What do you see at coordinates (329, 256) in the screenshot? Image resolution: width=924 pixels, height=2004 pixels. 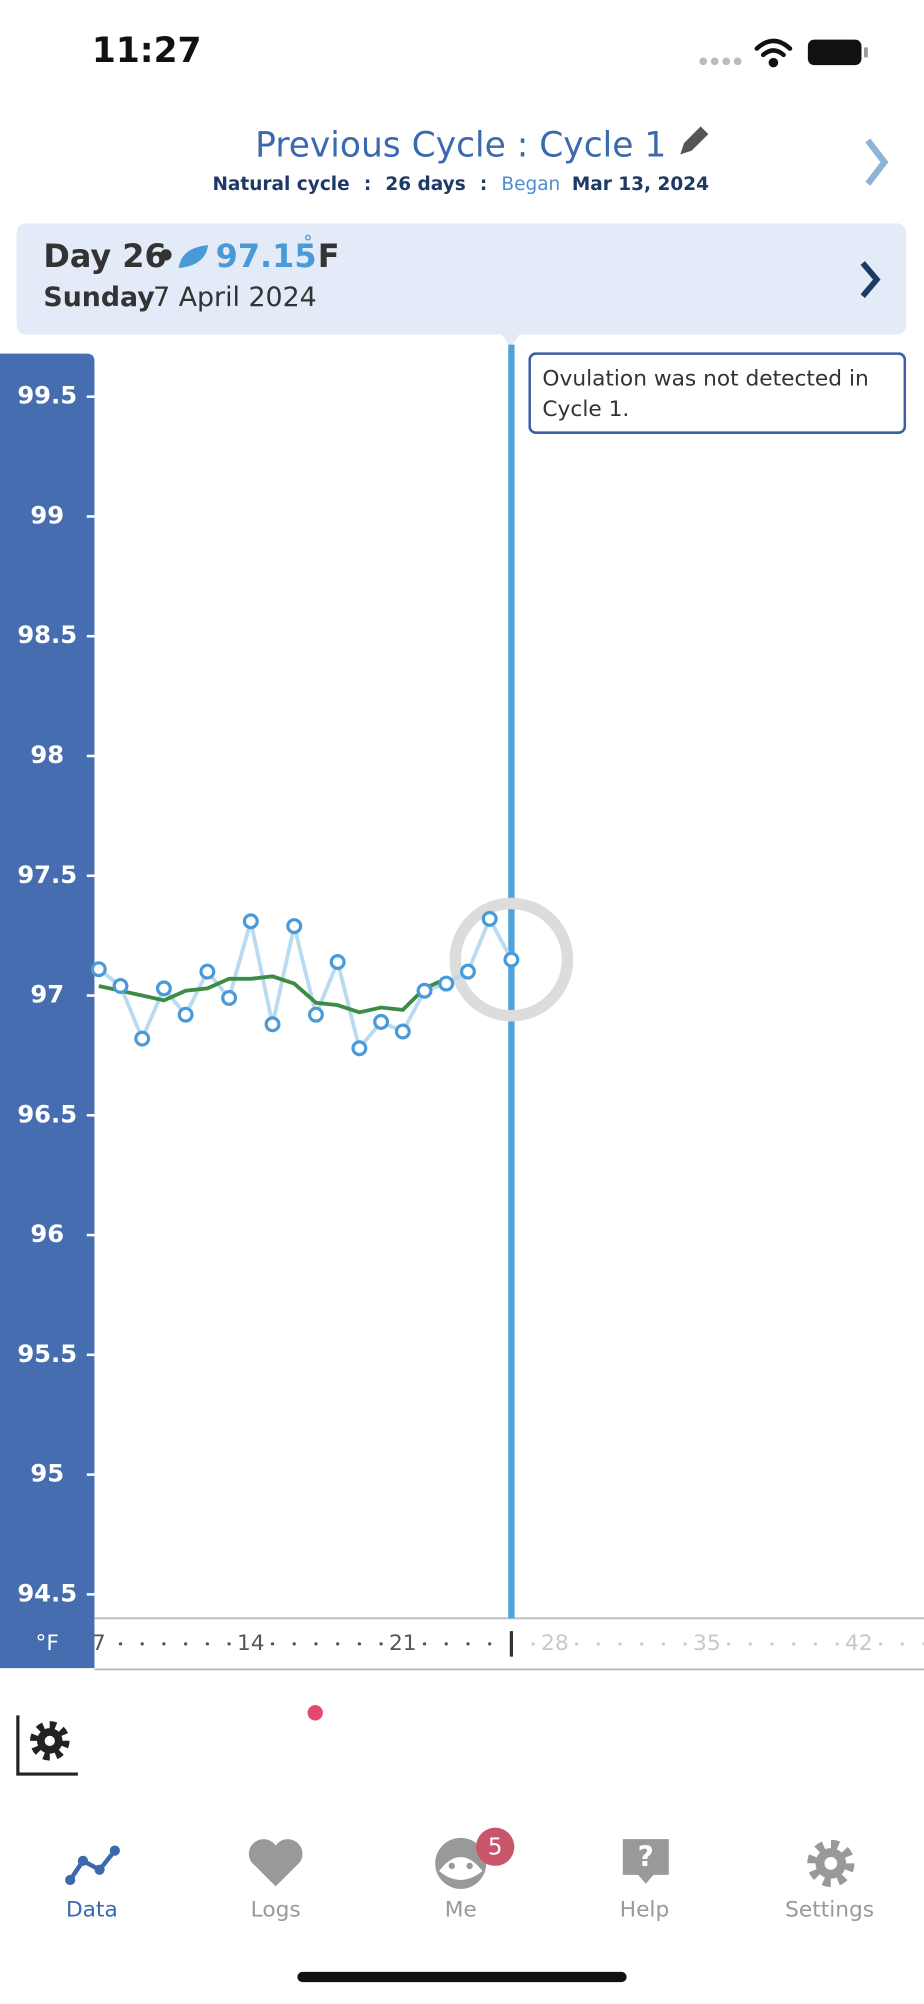 I see `card-unit: F` at bounding box center [329, 256].